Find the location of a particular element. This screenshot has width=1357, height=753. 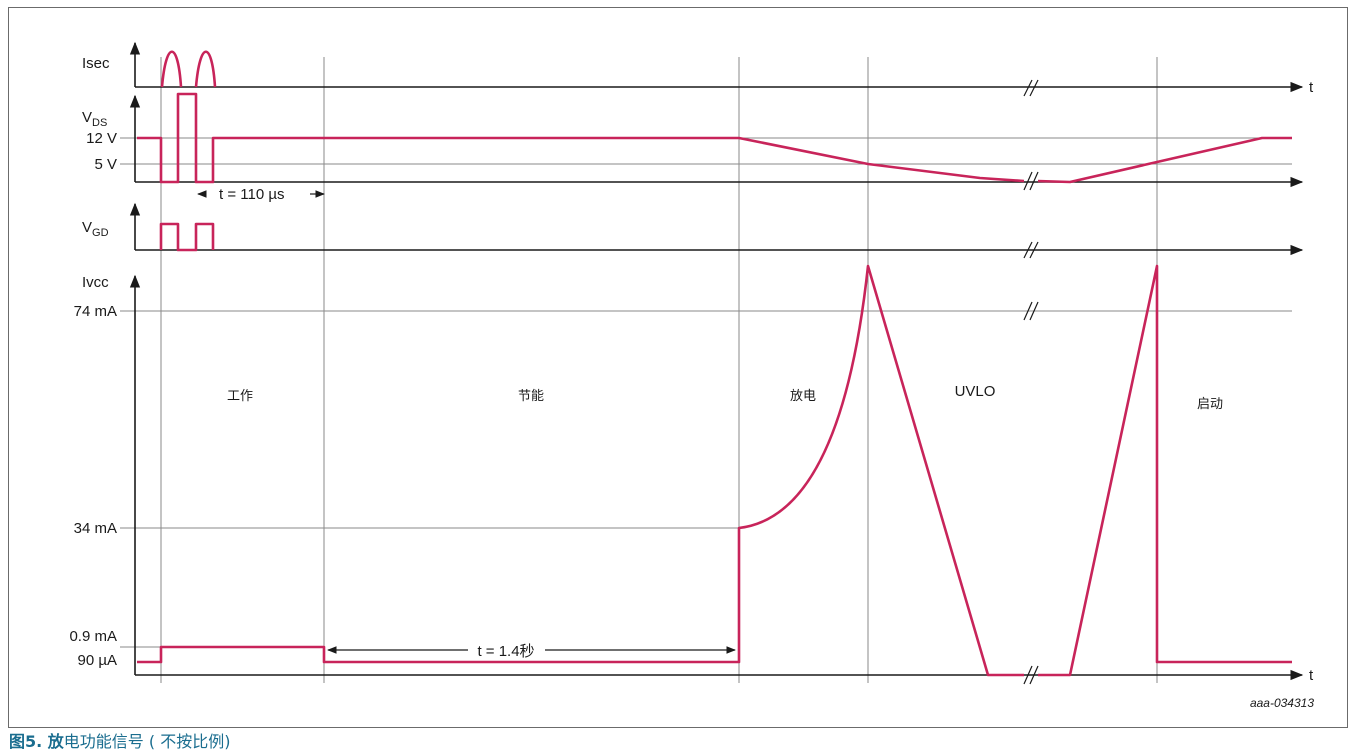

phase-standby-label: 节能 is located at coordinates (531, 395).